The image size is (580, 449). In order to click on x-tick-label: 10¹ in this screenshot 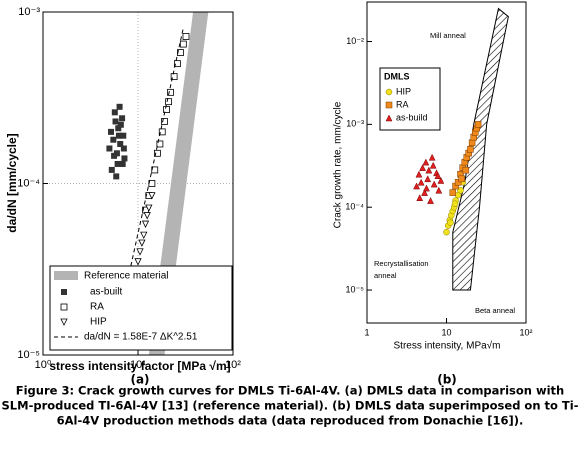, I will do `click(138, 365)`.